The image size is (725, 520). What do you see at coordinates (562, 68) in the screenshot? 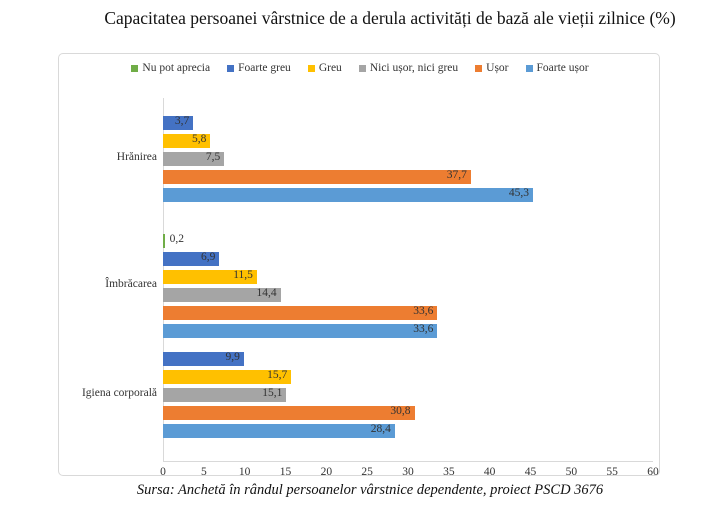
I see `legend-label: Foarte ușor` at bounding box center [562, 68].